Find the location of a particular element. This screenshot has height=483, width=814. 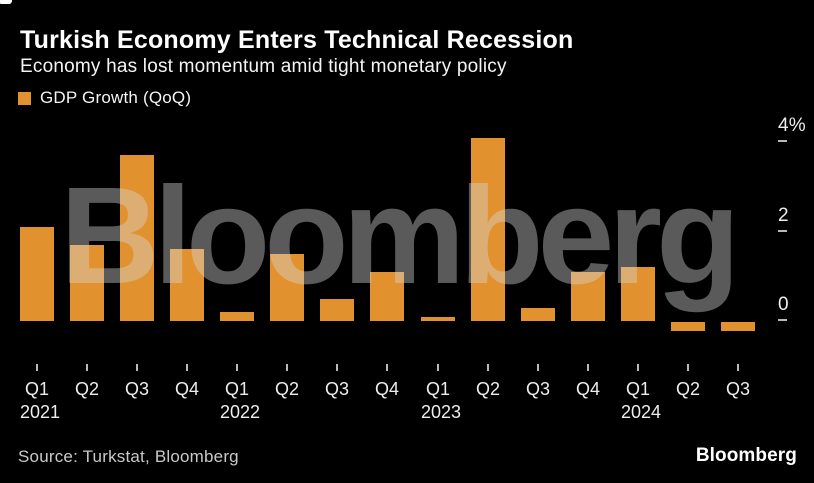

bar-q3-2024 is located at coordinates (738, 326).